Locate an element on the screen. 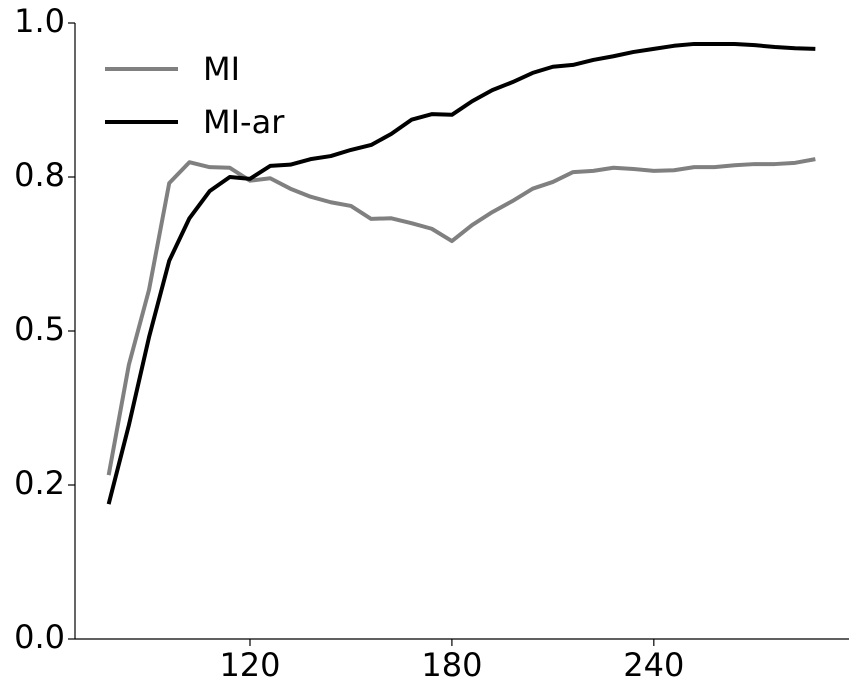 The height and width of the screenshot is (697, 860). y-tick-label: 0.8 is located at coordinates (39, 175).